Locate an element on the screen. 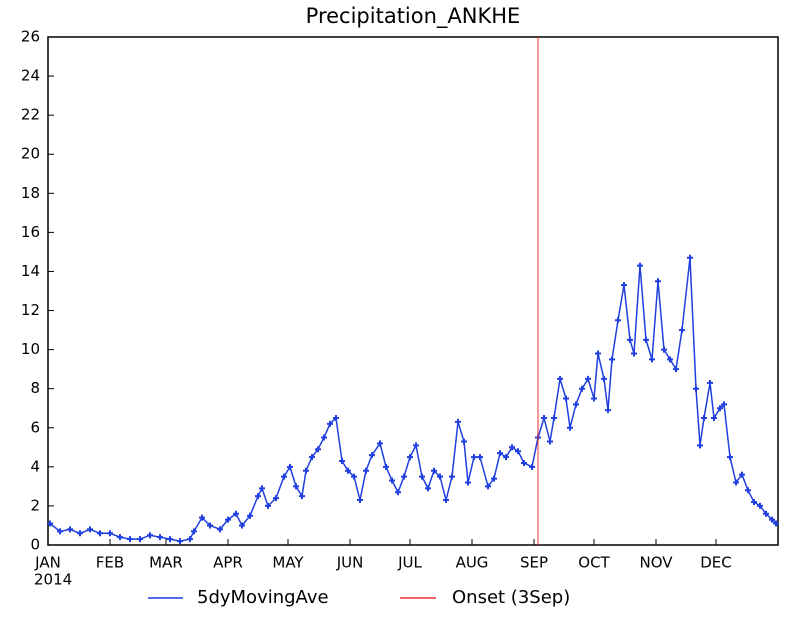 Image resolution: width=800 pixels, height=618 pixels. y-tick-label: 2 is located at coordinates (35, 505).